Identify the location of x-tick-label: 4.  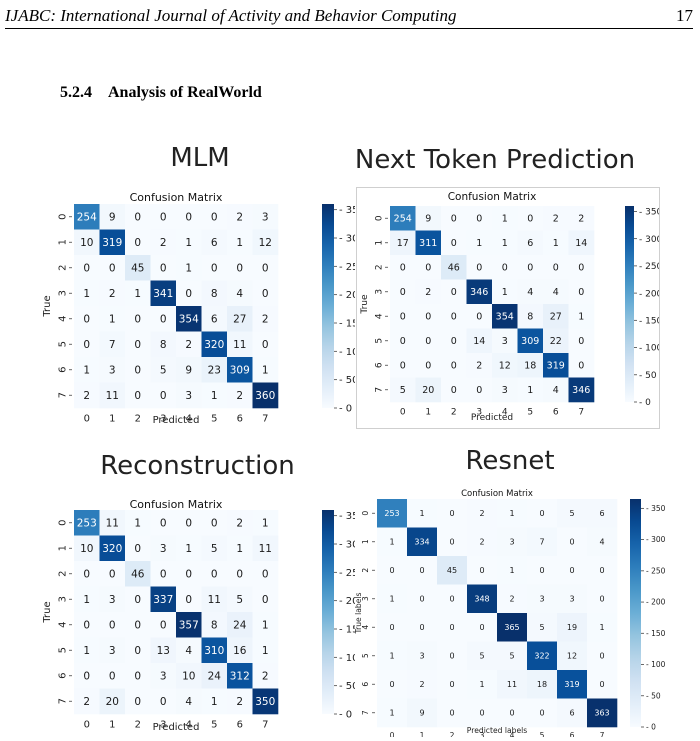
(189, 725).